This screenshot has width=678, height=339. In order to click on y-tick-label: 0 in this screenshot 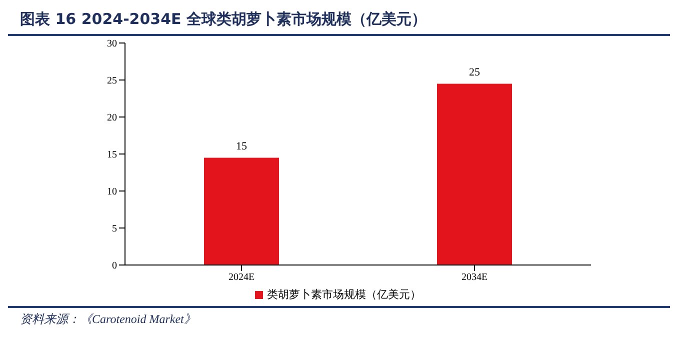, I will do `click(114, 266)`.